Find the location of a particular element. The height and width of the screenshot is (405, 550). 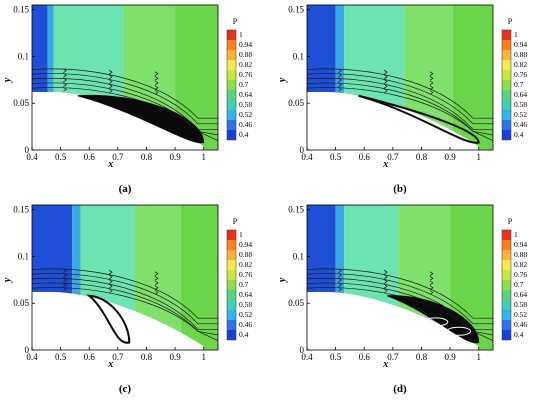

panel-label: (c) is located at coordinates (125, 389).